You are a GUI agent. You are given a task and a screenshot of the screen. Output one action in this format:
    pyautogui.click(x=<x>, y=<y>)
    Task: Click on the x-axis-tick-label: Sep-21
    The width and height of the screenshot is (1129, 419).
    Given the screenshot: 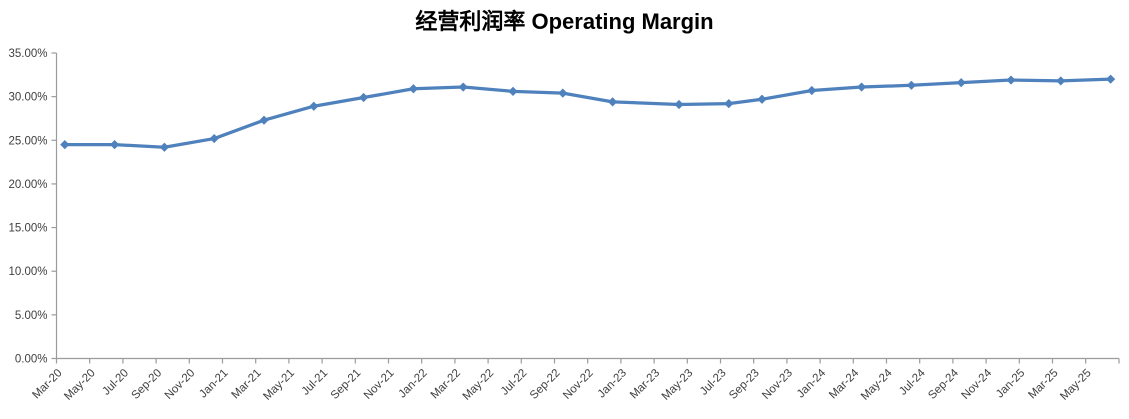 What is the action you would take?
    pyautogui.click(x=346, y=384)
    